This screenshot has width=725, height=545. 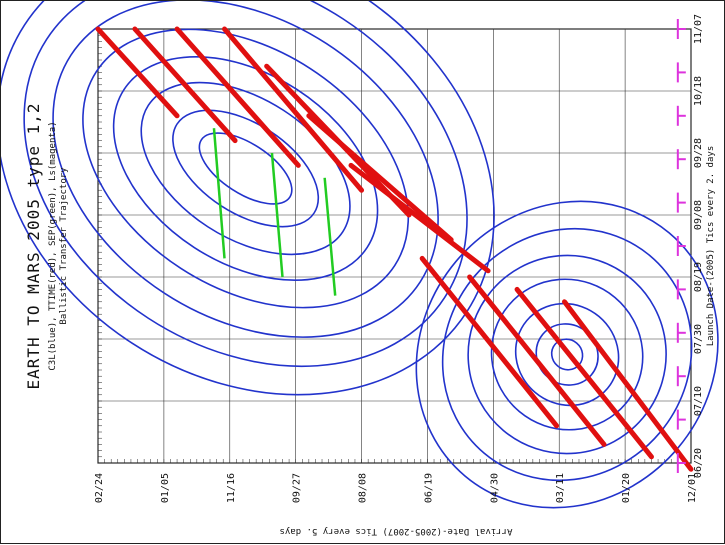 I want to click on x-tick-label: 09/08, so click(x=698, y=215).